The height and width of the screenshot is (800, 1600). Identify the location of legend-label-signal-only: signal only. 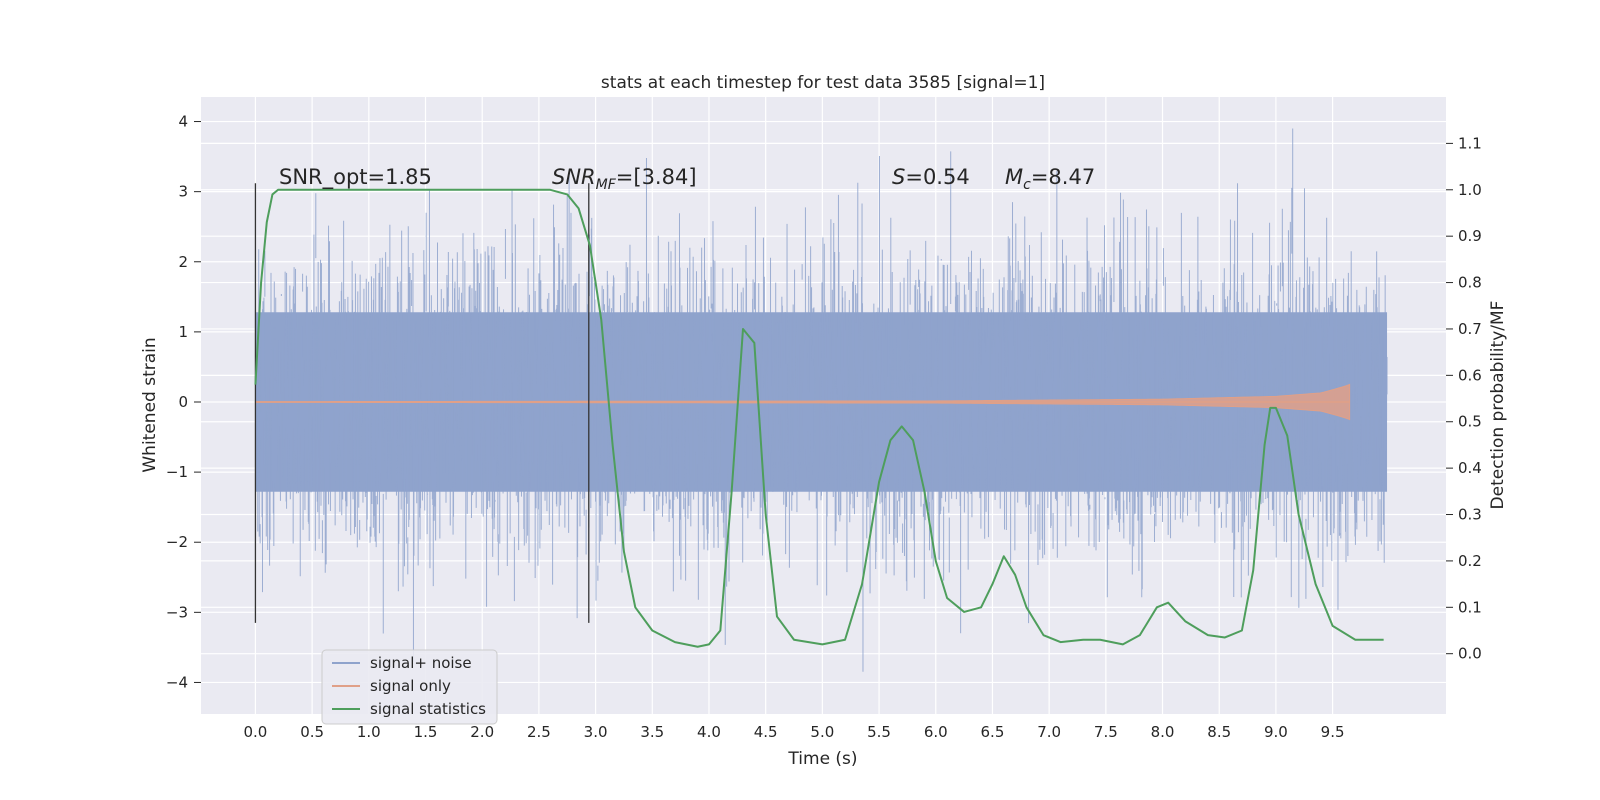
(410, 686).